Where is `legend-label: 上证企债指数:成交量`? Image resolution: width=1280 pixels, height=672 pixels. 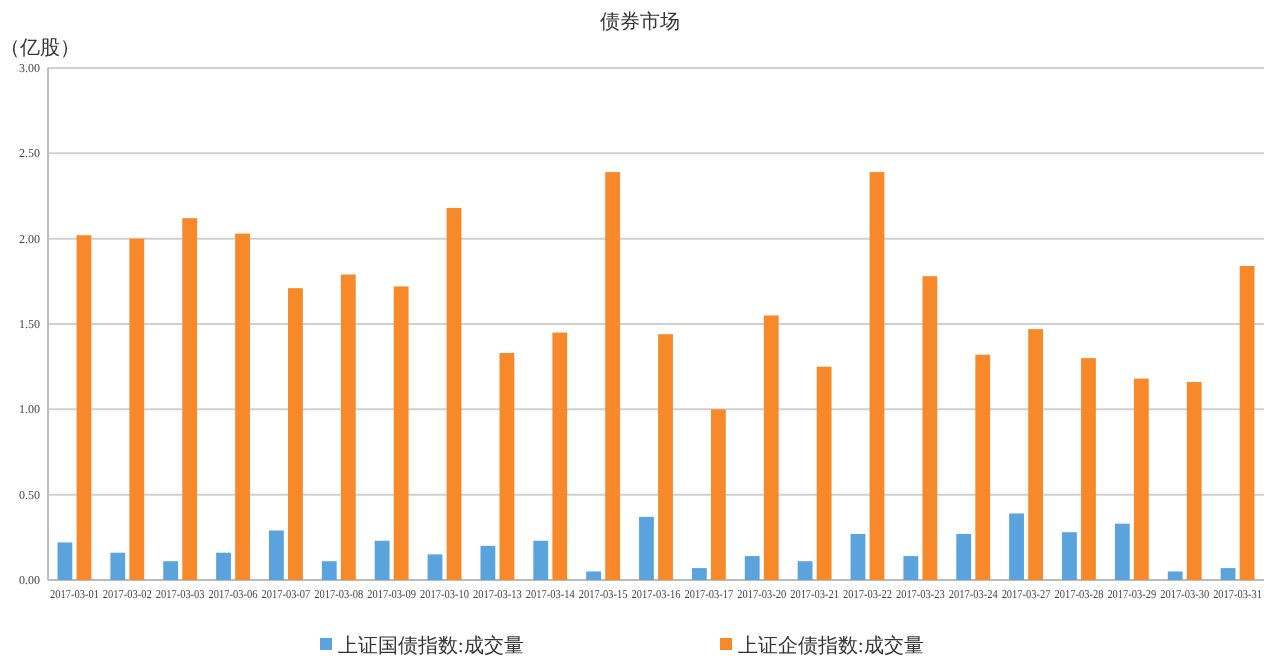 legend-label: 上证企债指数:成交量 is located at coordinates (831, 646).